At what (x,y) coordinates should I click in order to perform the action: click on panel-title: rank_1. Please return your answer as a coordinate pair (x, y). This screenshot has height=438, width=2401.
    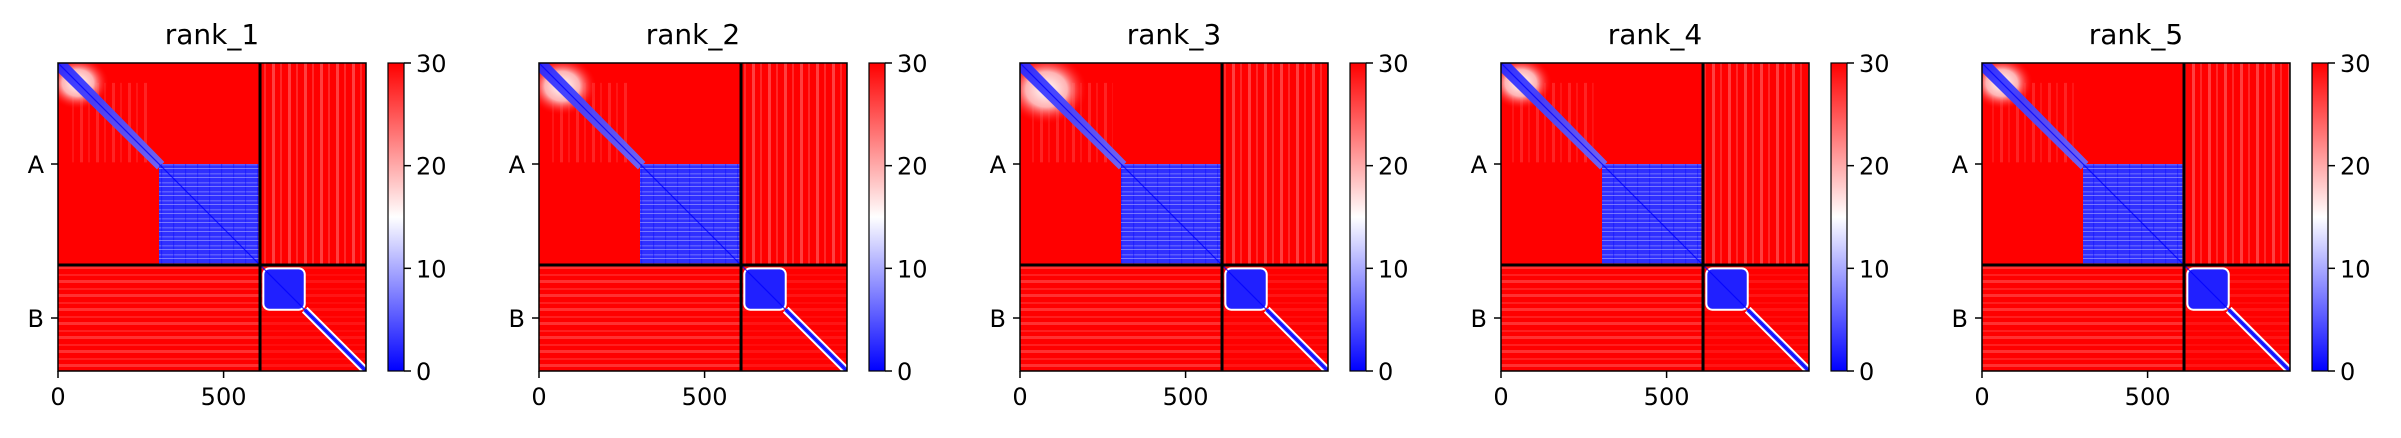
    Looking at the image, I should click on (212, 34).